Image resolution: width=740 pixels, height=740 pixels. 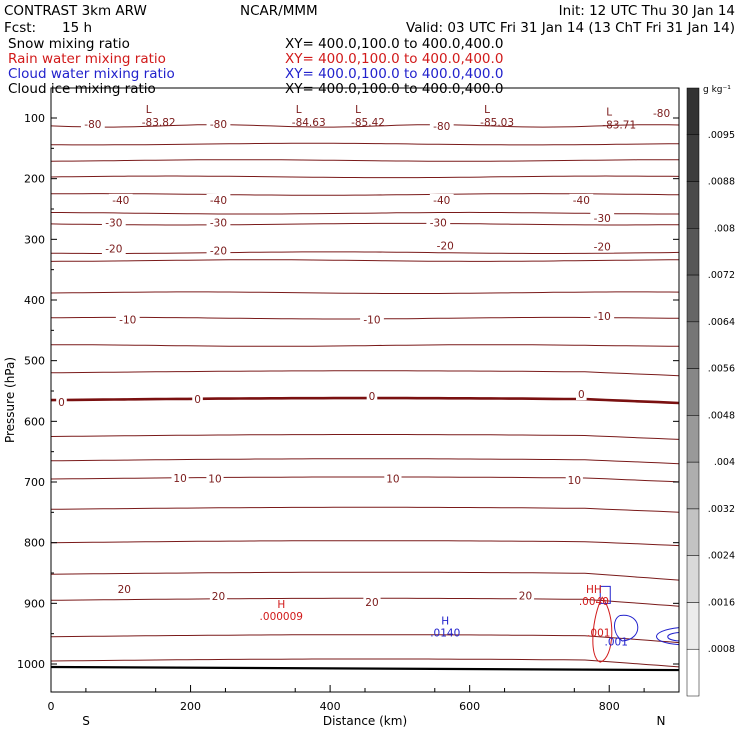 I want to click on y-tick-label: 1000, so click(x=31, y=664).